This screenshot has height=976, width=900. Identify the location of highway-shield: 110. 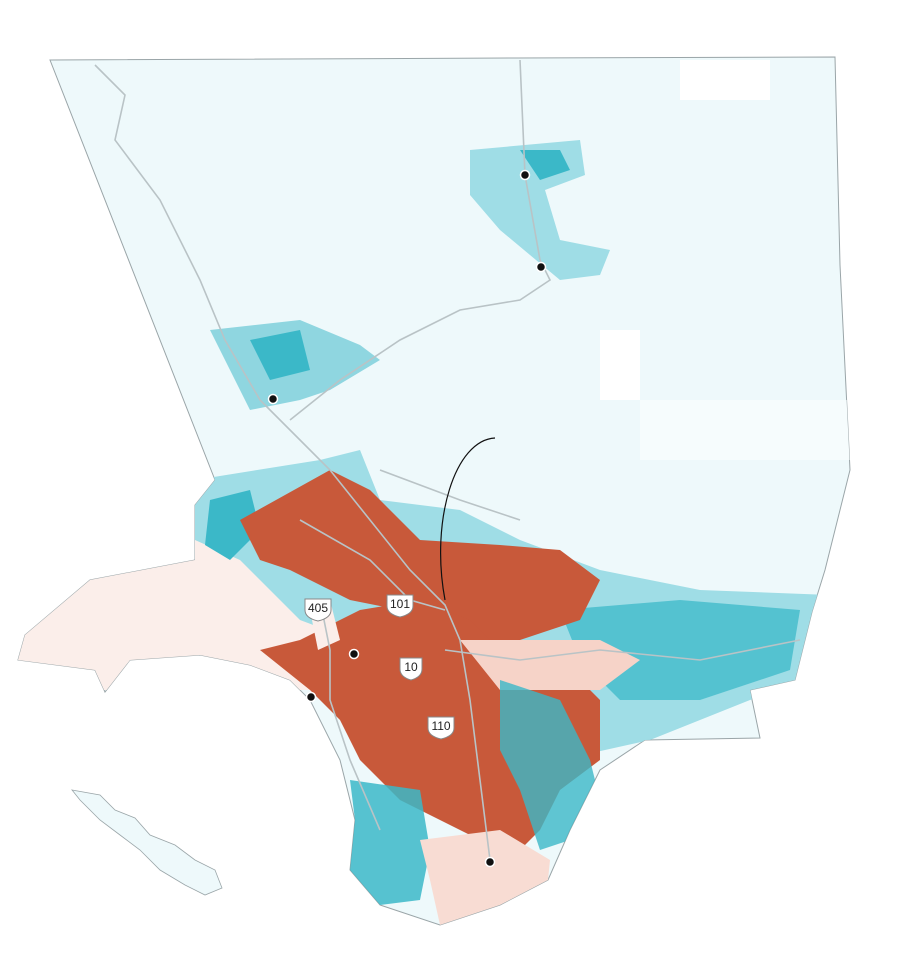
(441, 728).